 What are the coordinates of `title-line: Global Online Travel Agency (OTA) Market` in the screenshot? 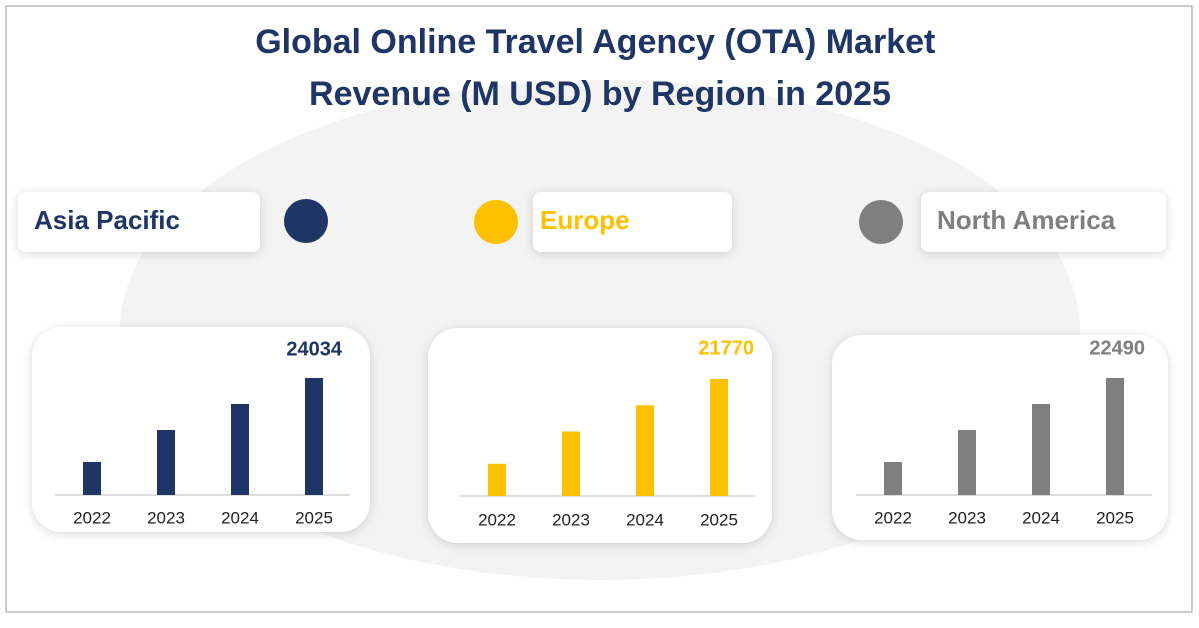 It's located at (595, 42).